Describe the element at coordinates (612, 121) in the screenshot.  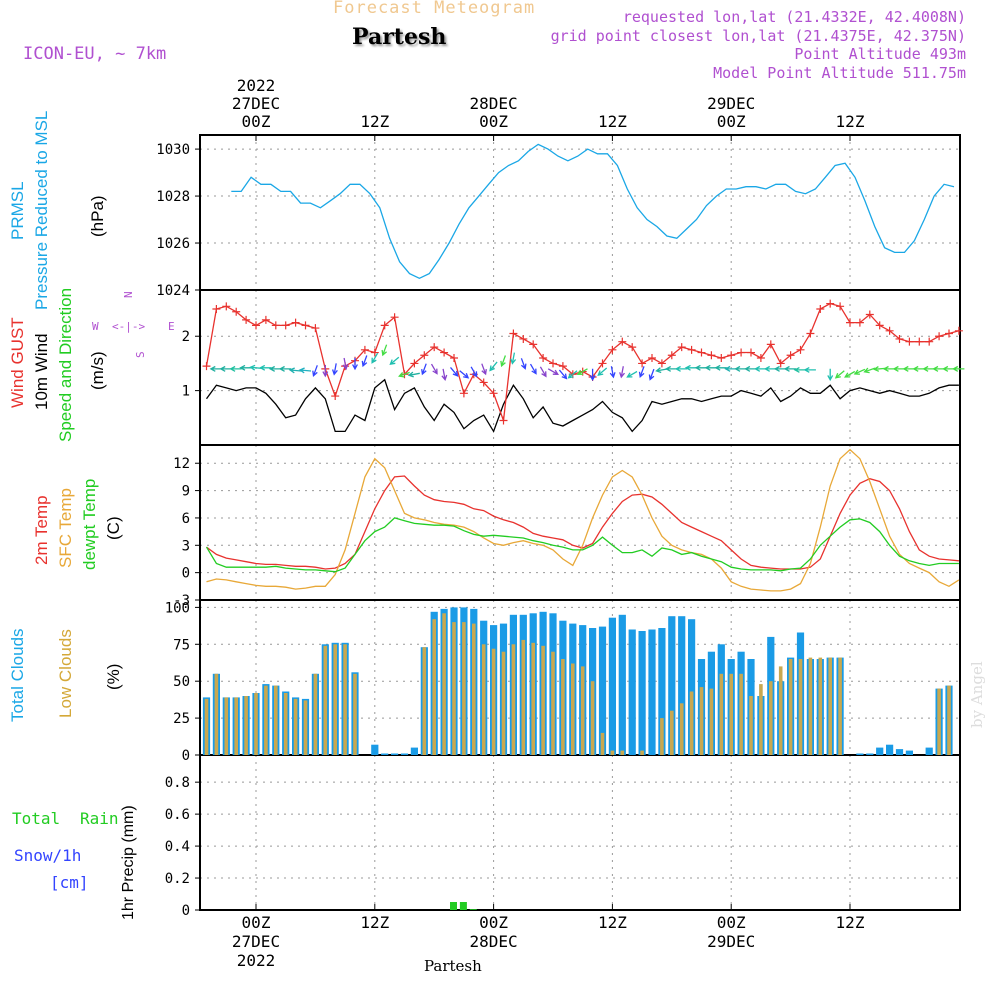
I see `time-label-top: 12Z` at that location.